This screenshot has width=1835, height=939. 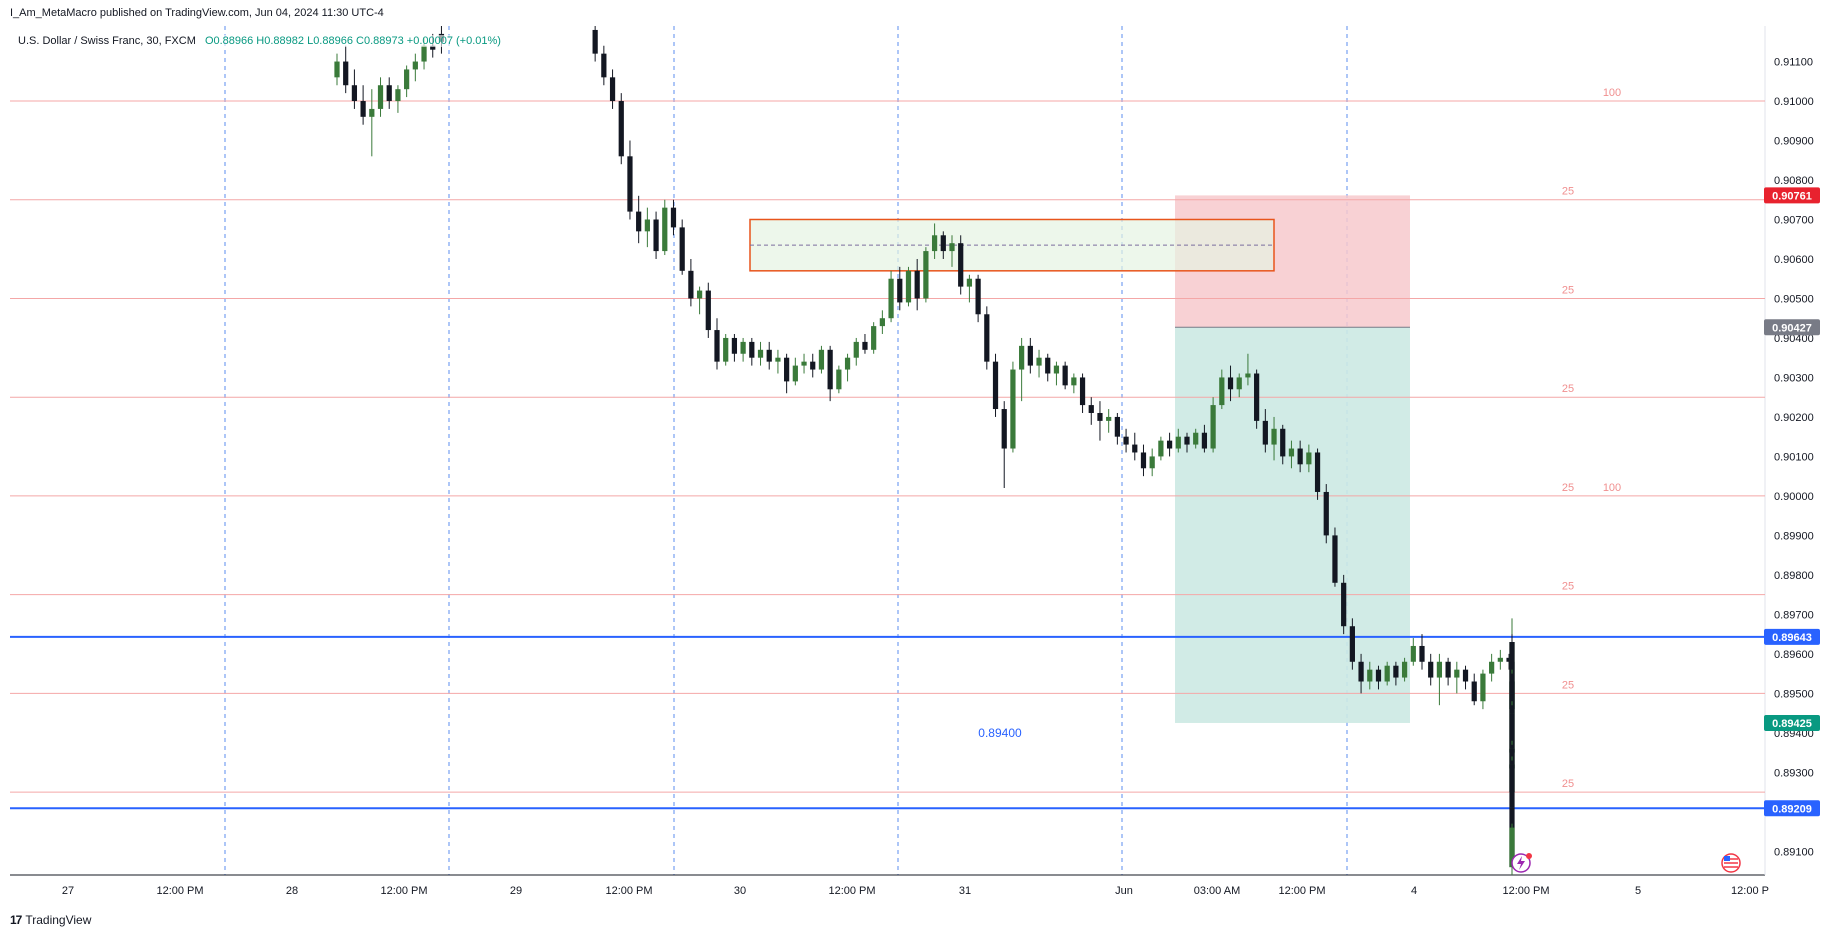 I want to click on price-tick-label: 0.90200, so click(x=1794, y=418).